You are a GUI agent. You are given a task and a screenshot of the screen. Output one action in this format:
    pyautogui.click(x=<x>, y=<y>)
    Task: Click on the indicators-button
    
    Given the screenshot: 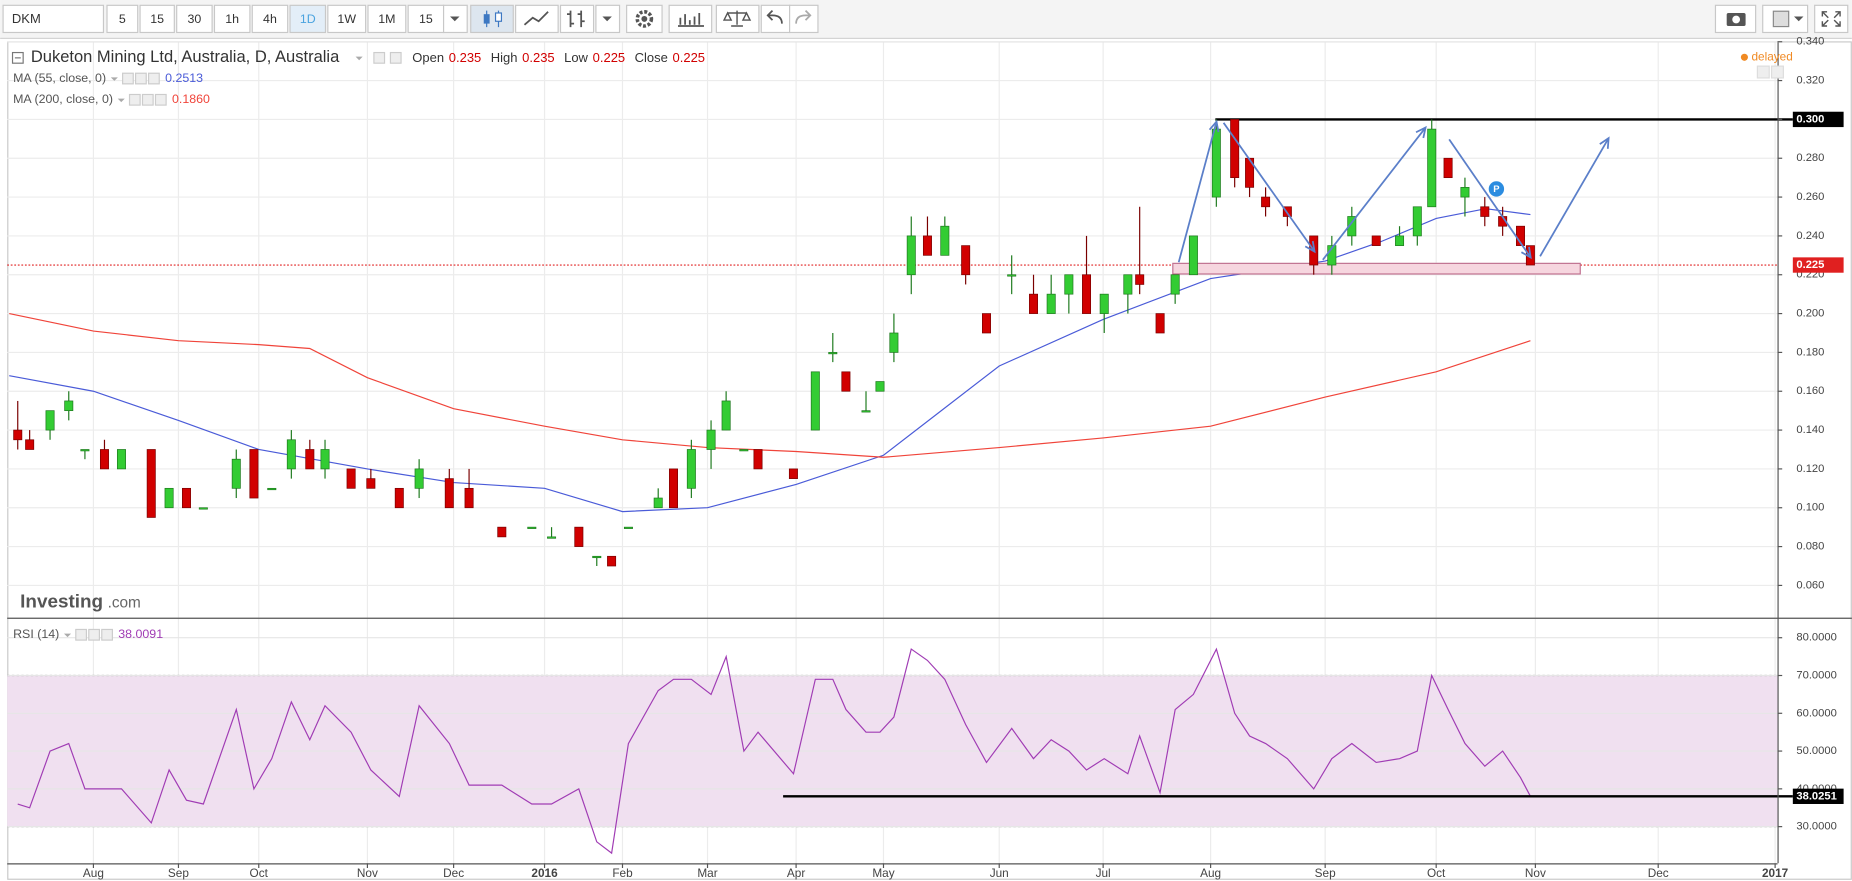 What is the action you would take?
    pyautogui.click(x=690, y=19)
    